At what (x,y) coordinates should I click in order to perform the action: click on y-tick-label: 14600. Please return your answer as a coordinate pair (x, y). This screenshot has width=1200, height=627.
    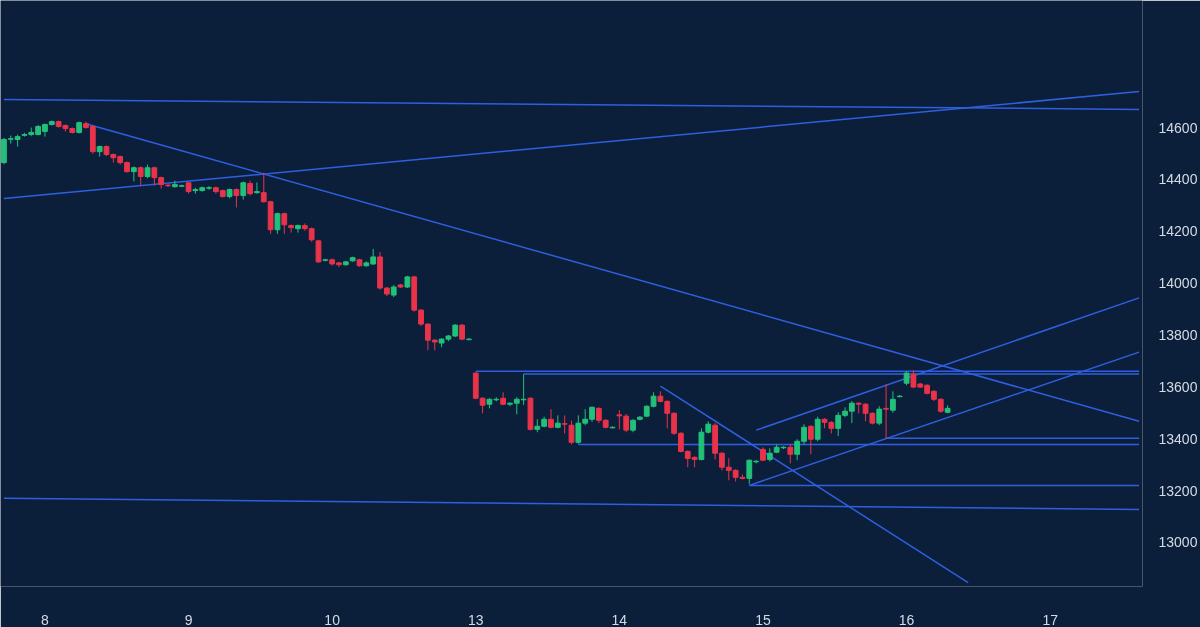
    Looking at the image, I should click on (1178, 127).